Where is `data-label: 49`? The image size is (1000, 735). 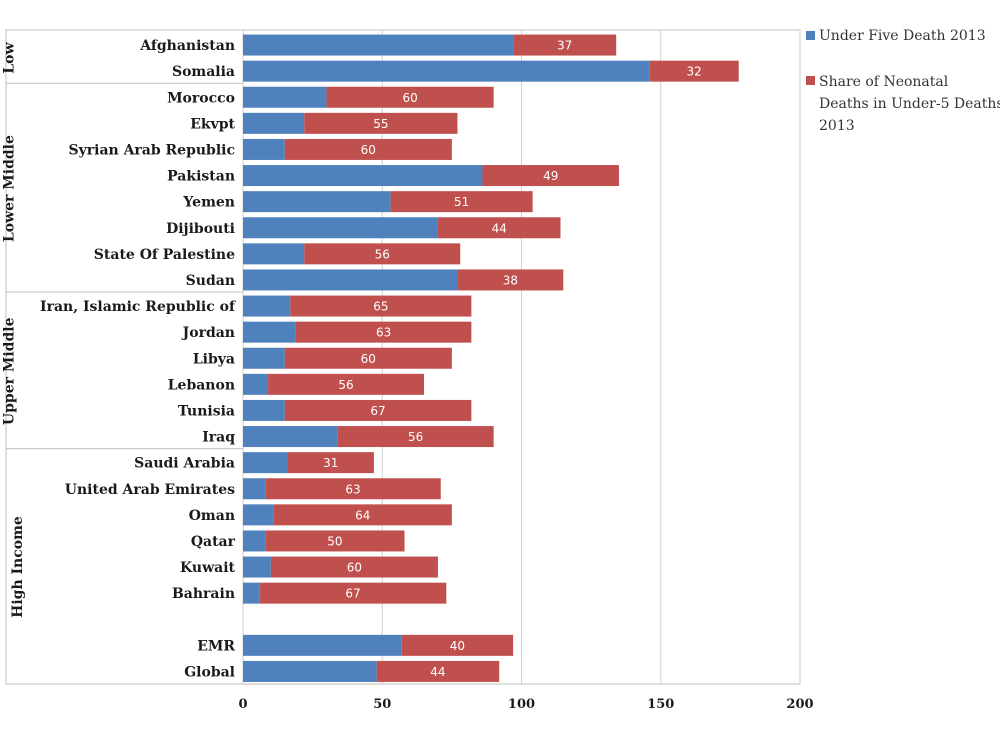
data-label: 49 is located at coordinates (550, 176).